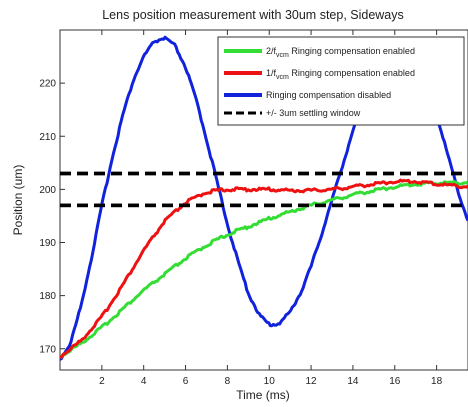 The image size is (468, 407). Describe the element at coordinates (18, 200) in the screenshot. I see `y-axis-label: Position (um)` at that location.